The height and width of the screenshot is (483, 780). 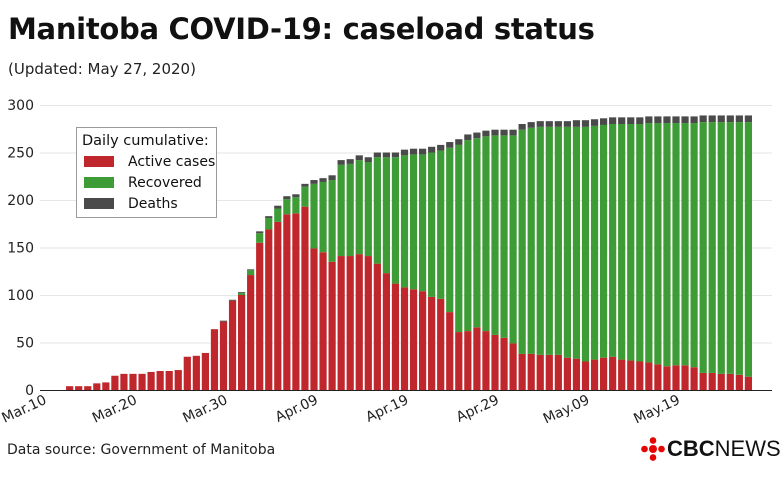 I want to click on cbc-news-logo: CBCNEWS, so click(x=710, y=449).